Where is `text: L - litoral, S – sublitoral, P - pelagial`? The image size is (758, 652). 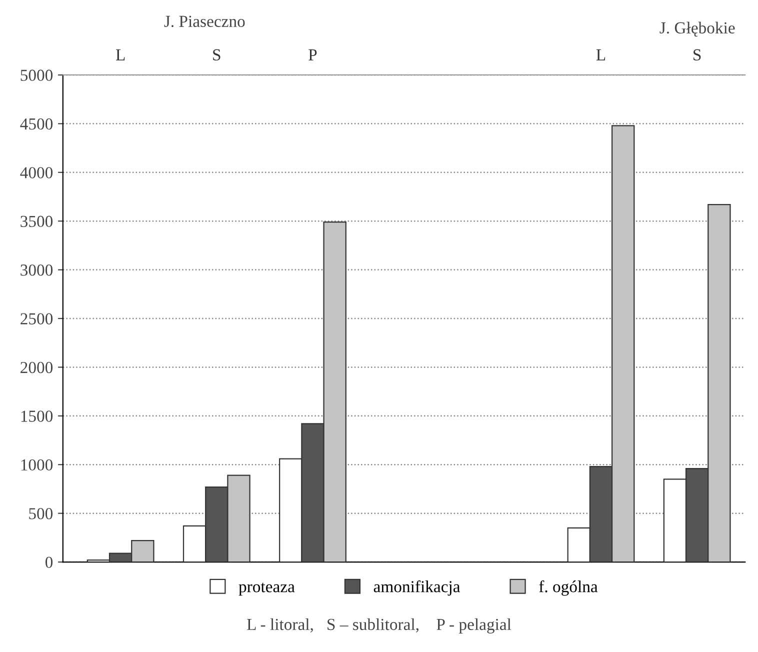
text: L - litoral, S – sublitoral, P - pelagial is located at coordinates (379, 626).